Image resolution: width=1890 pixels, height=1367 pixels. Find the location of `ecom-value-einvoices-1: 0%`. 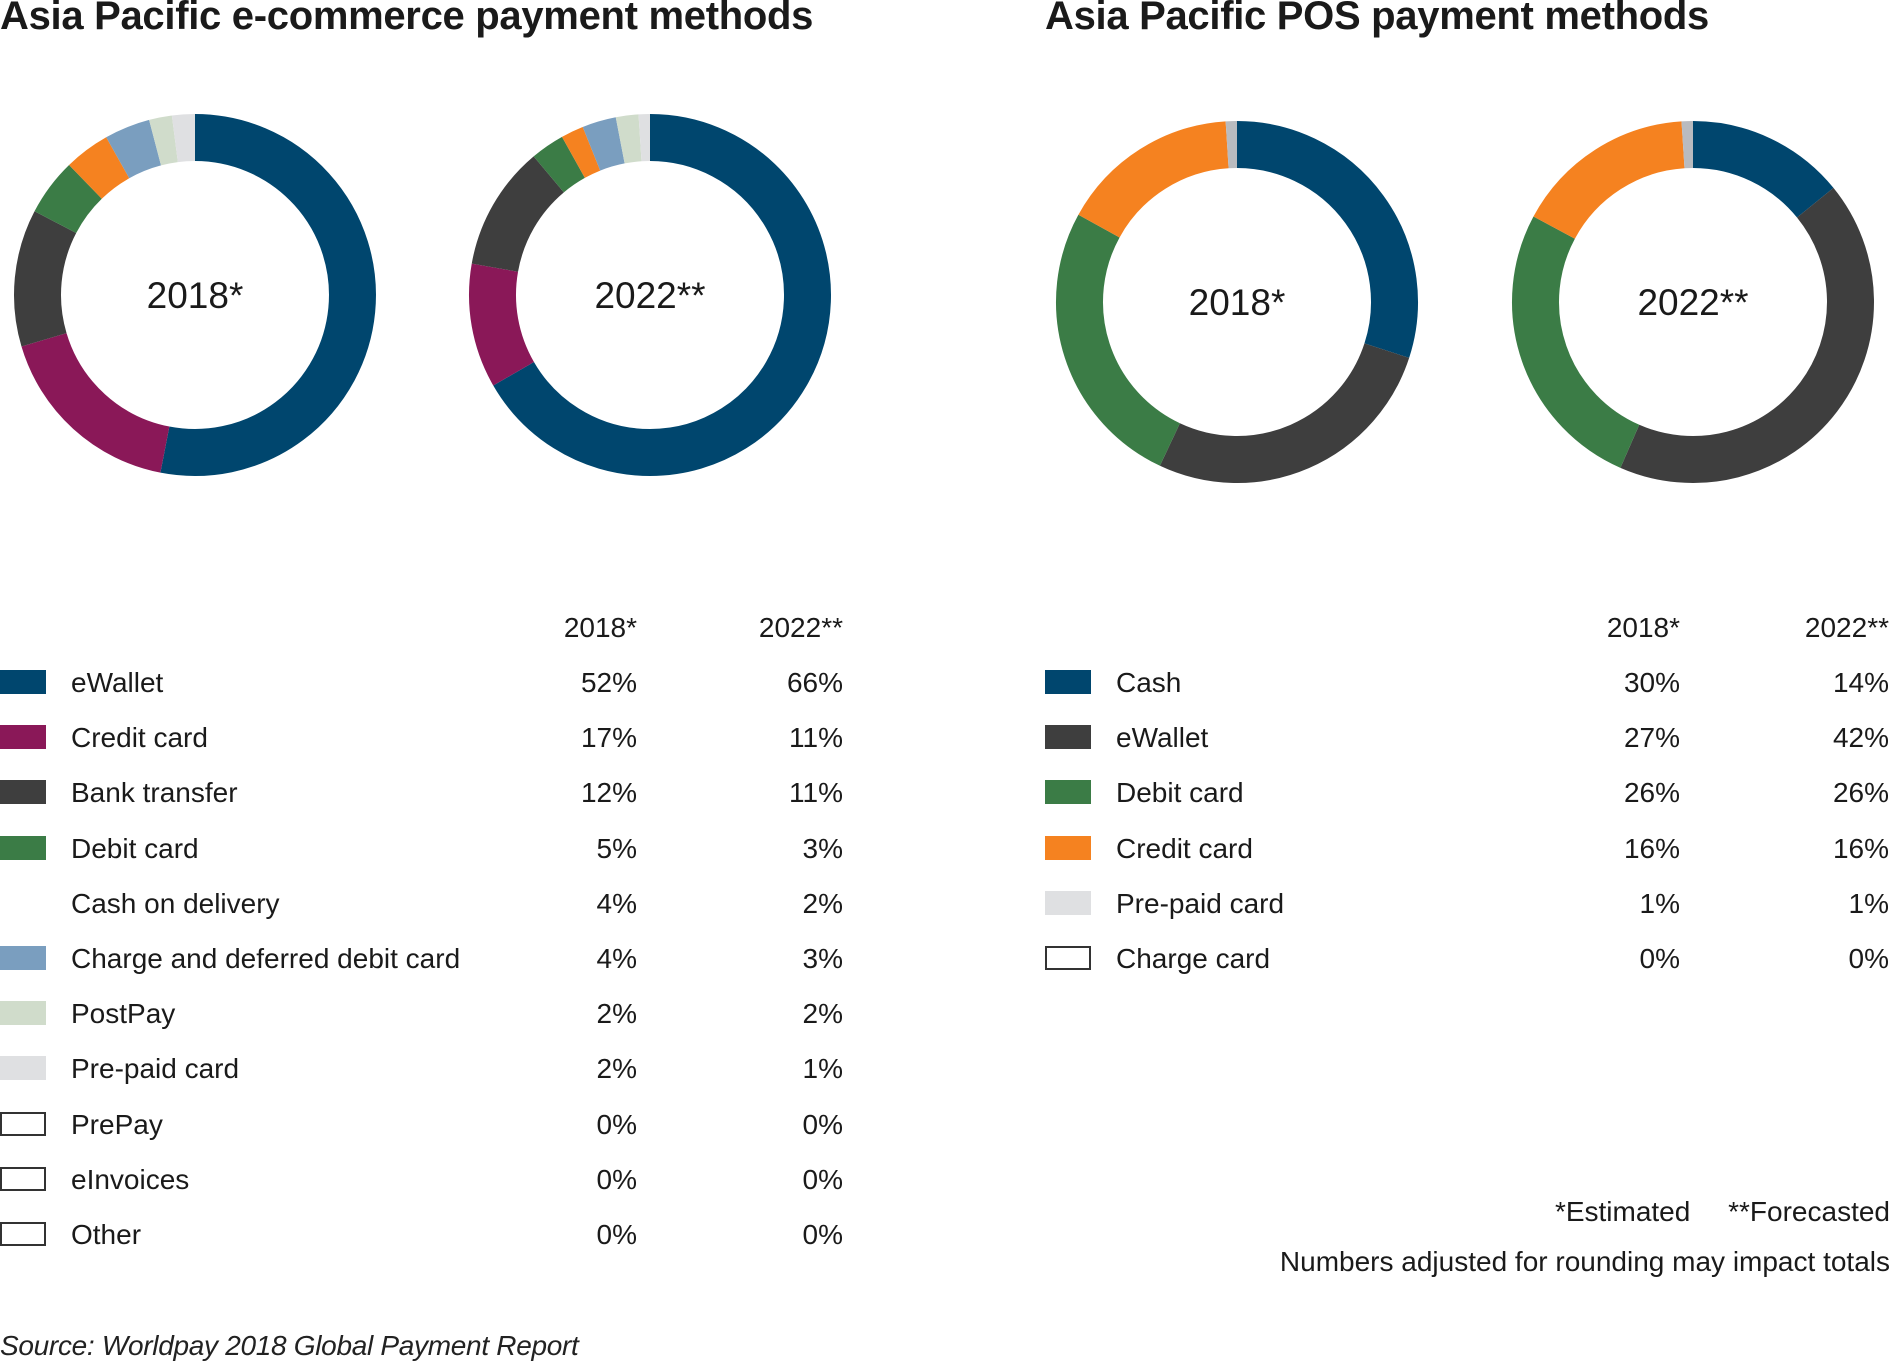

ecom-value-einvoices-1: 0% is located at coordinates (616, 1179).